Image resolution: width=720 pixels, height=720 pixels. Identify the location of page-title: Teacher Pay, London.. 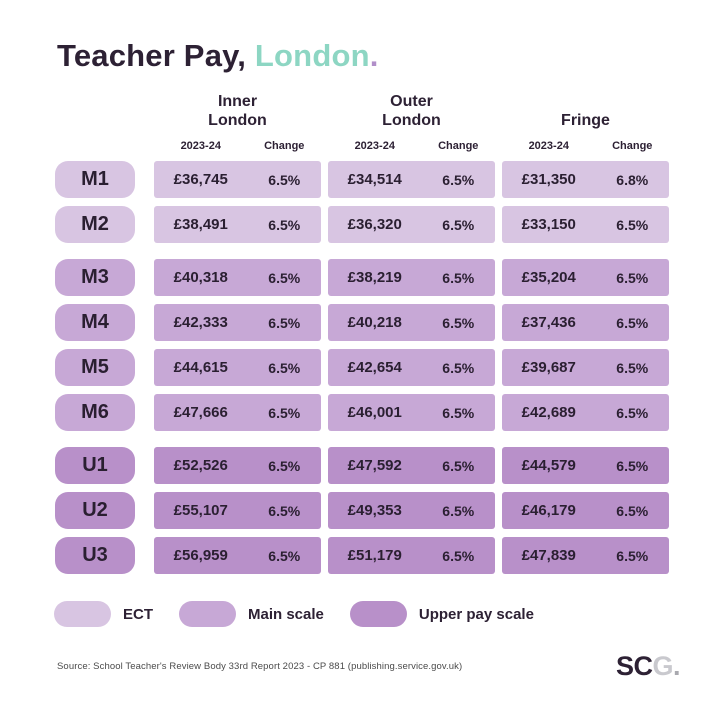
(360, 37).